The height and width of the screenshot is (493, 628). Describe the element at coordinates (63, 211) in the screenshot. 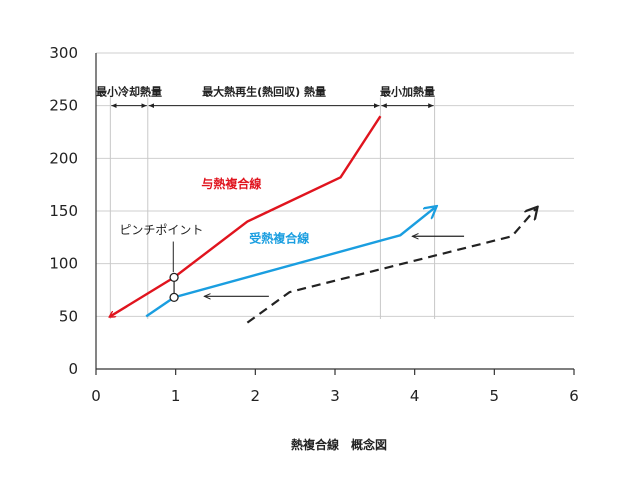

I see `y-tick-label: 150` at that location.